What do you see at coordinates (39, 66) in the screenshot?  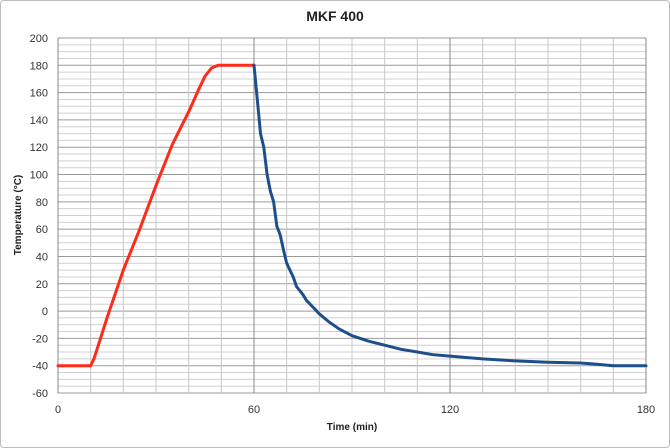 I see `y-tick-label: 180` at bounding box center [39, 66].